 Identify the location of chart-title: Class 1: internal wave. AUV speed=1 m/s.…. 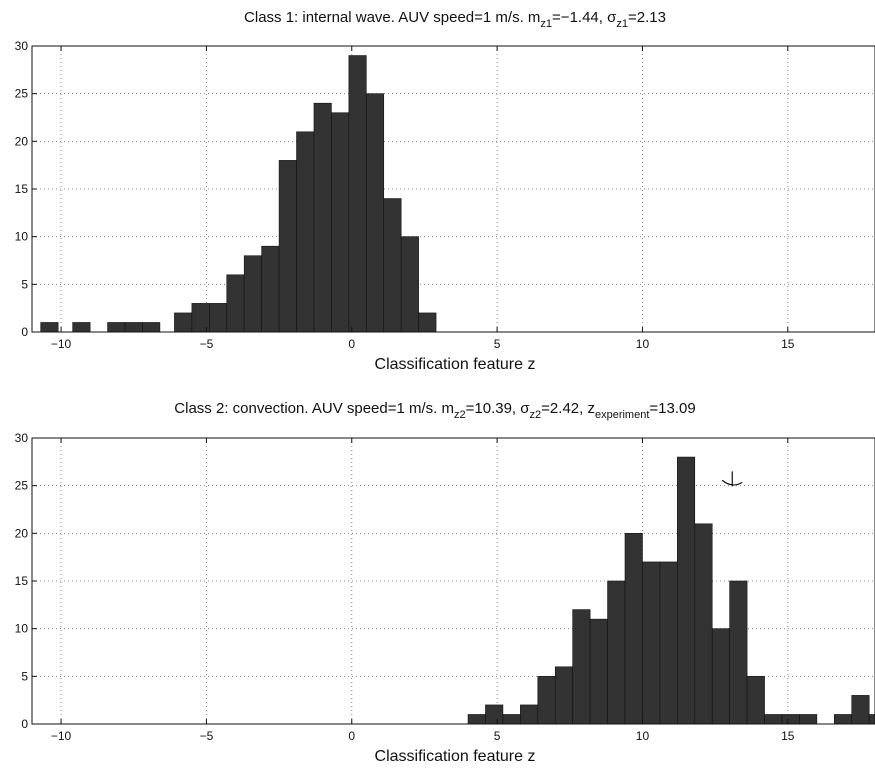
(455, 19).